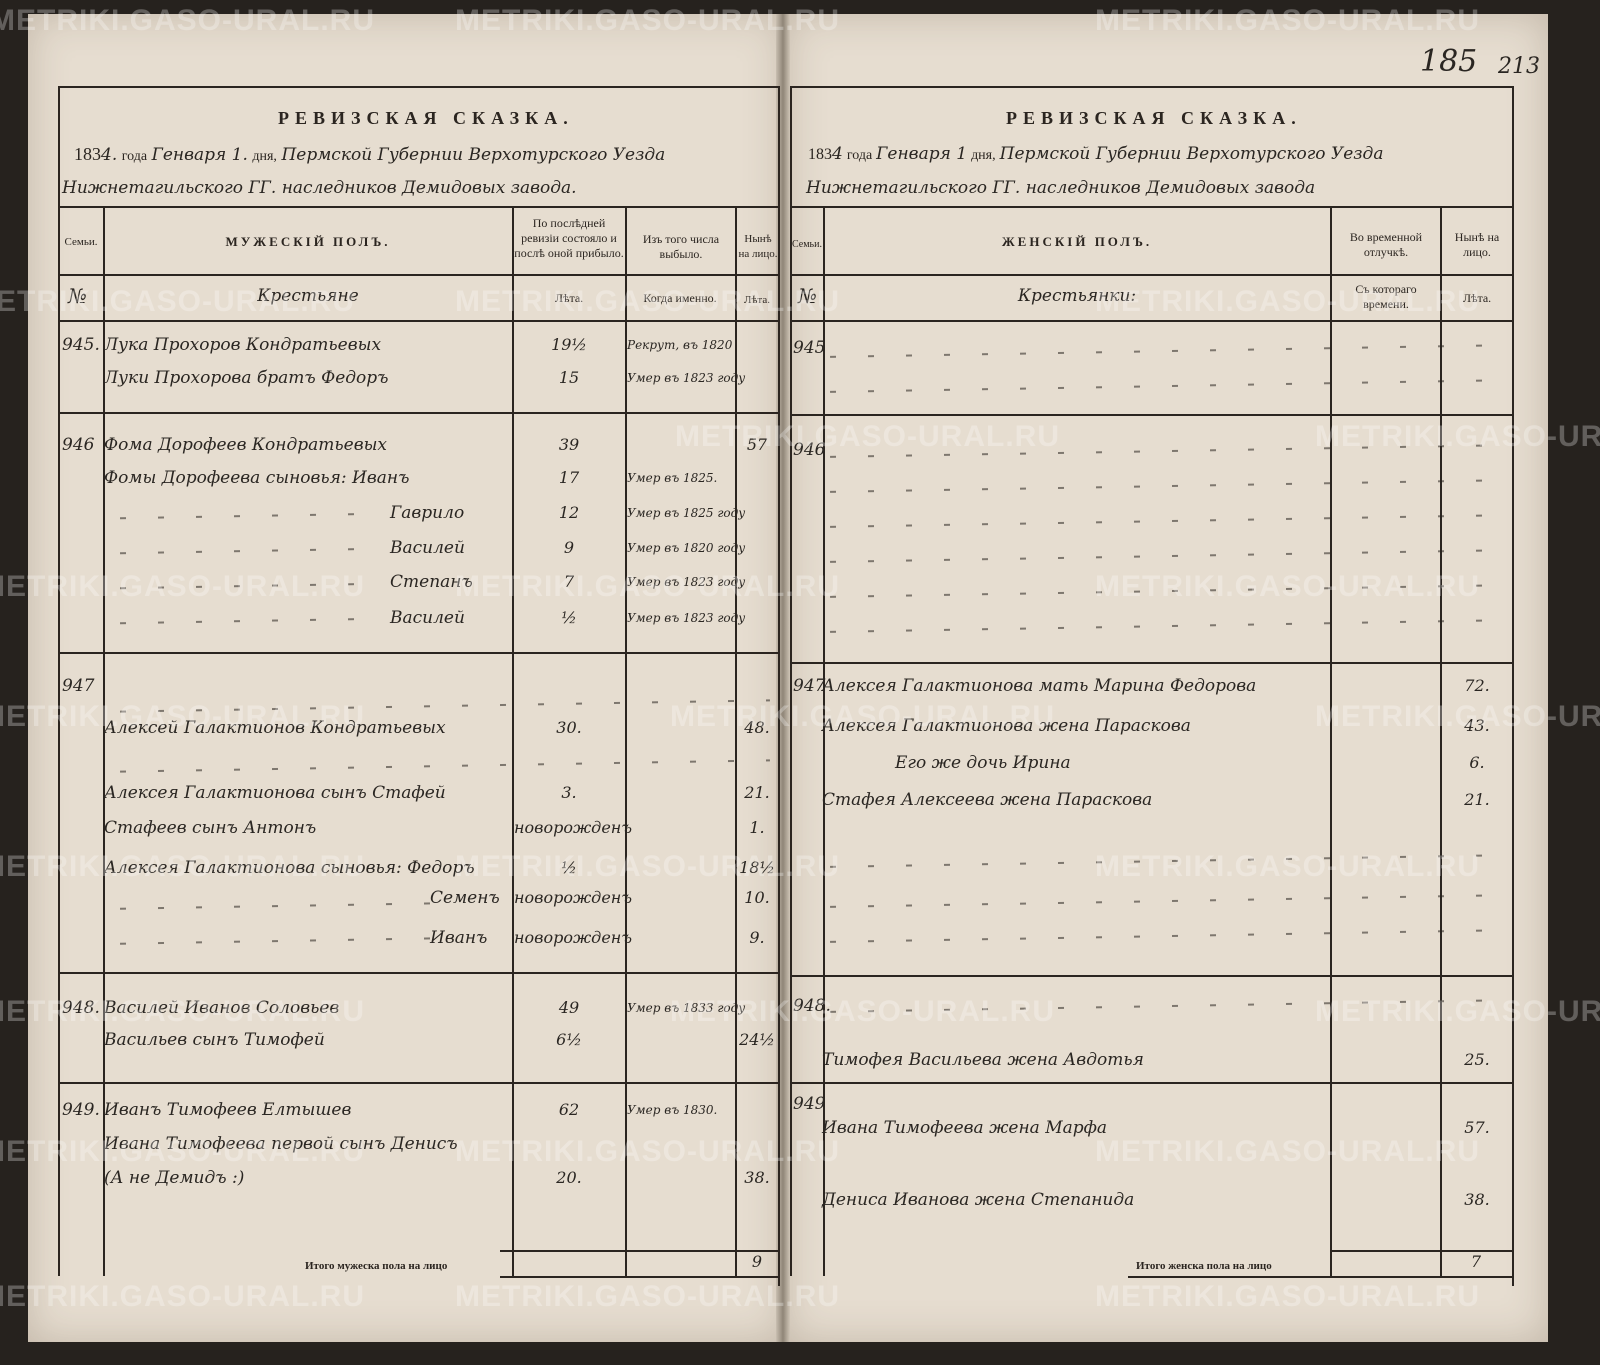  Describe the element at coordinates (81, 1110) in the screenshot. I see `family-number: 949.` at that location.